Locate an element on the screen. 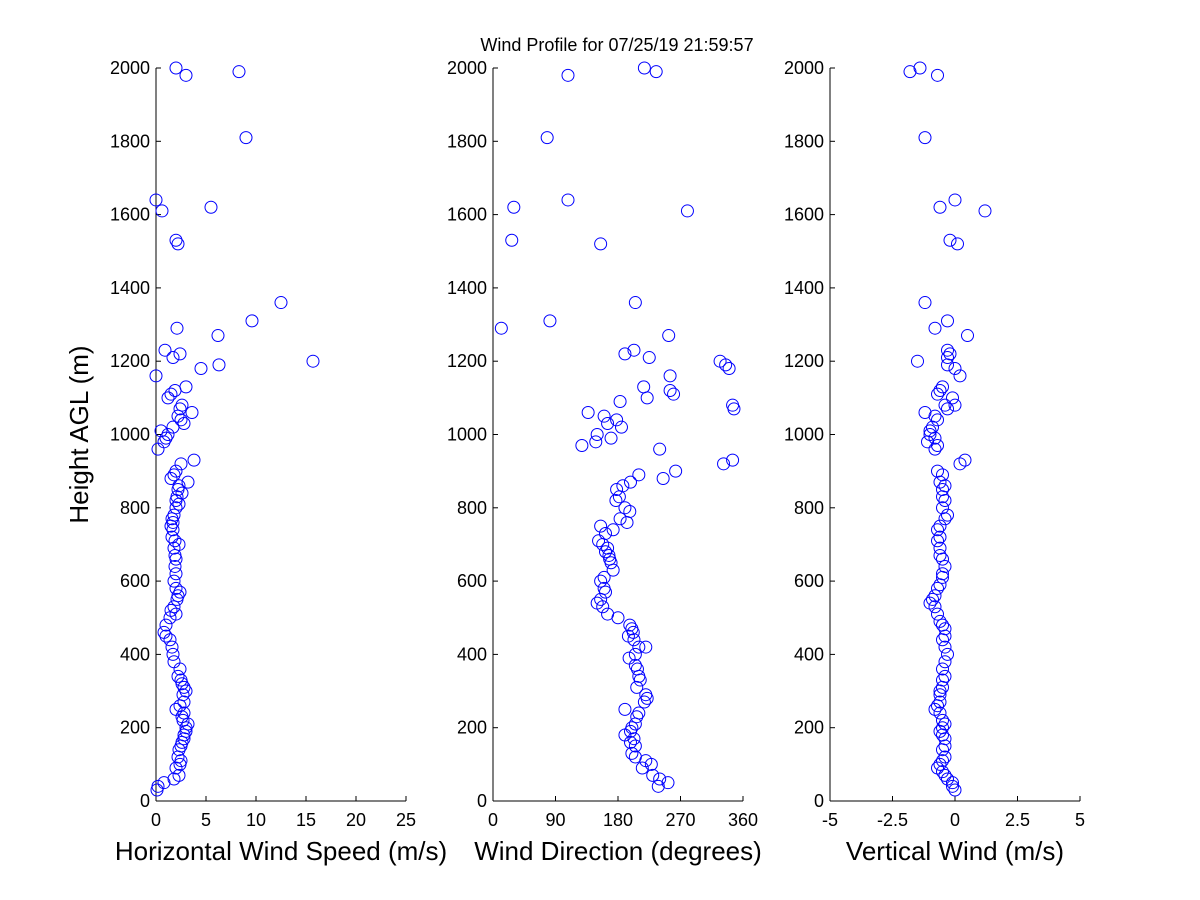 Image resolution: width=1200 pixels, height=900 pixels. y-tick-label: 400 is located at coordinates (472, 654).